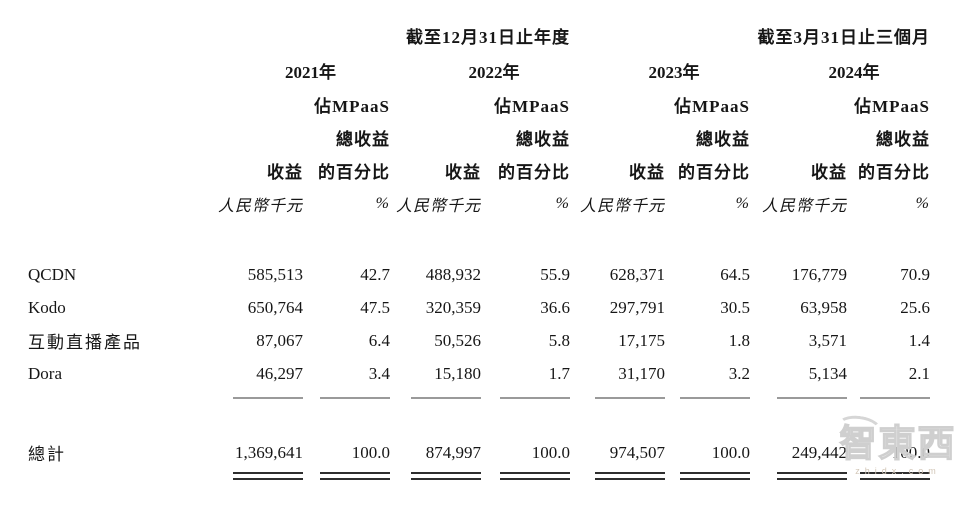  Describe the element at coordinates (559, 340) in the screenshot. I see `value-cell: 5.8` at that location.